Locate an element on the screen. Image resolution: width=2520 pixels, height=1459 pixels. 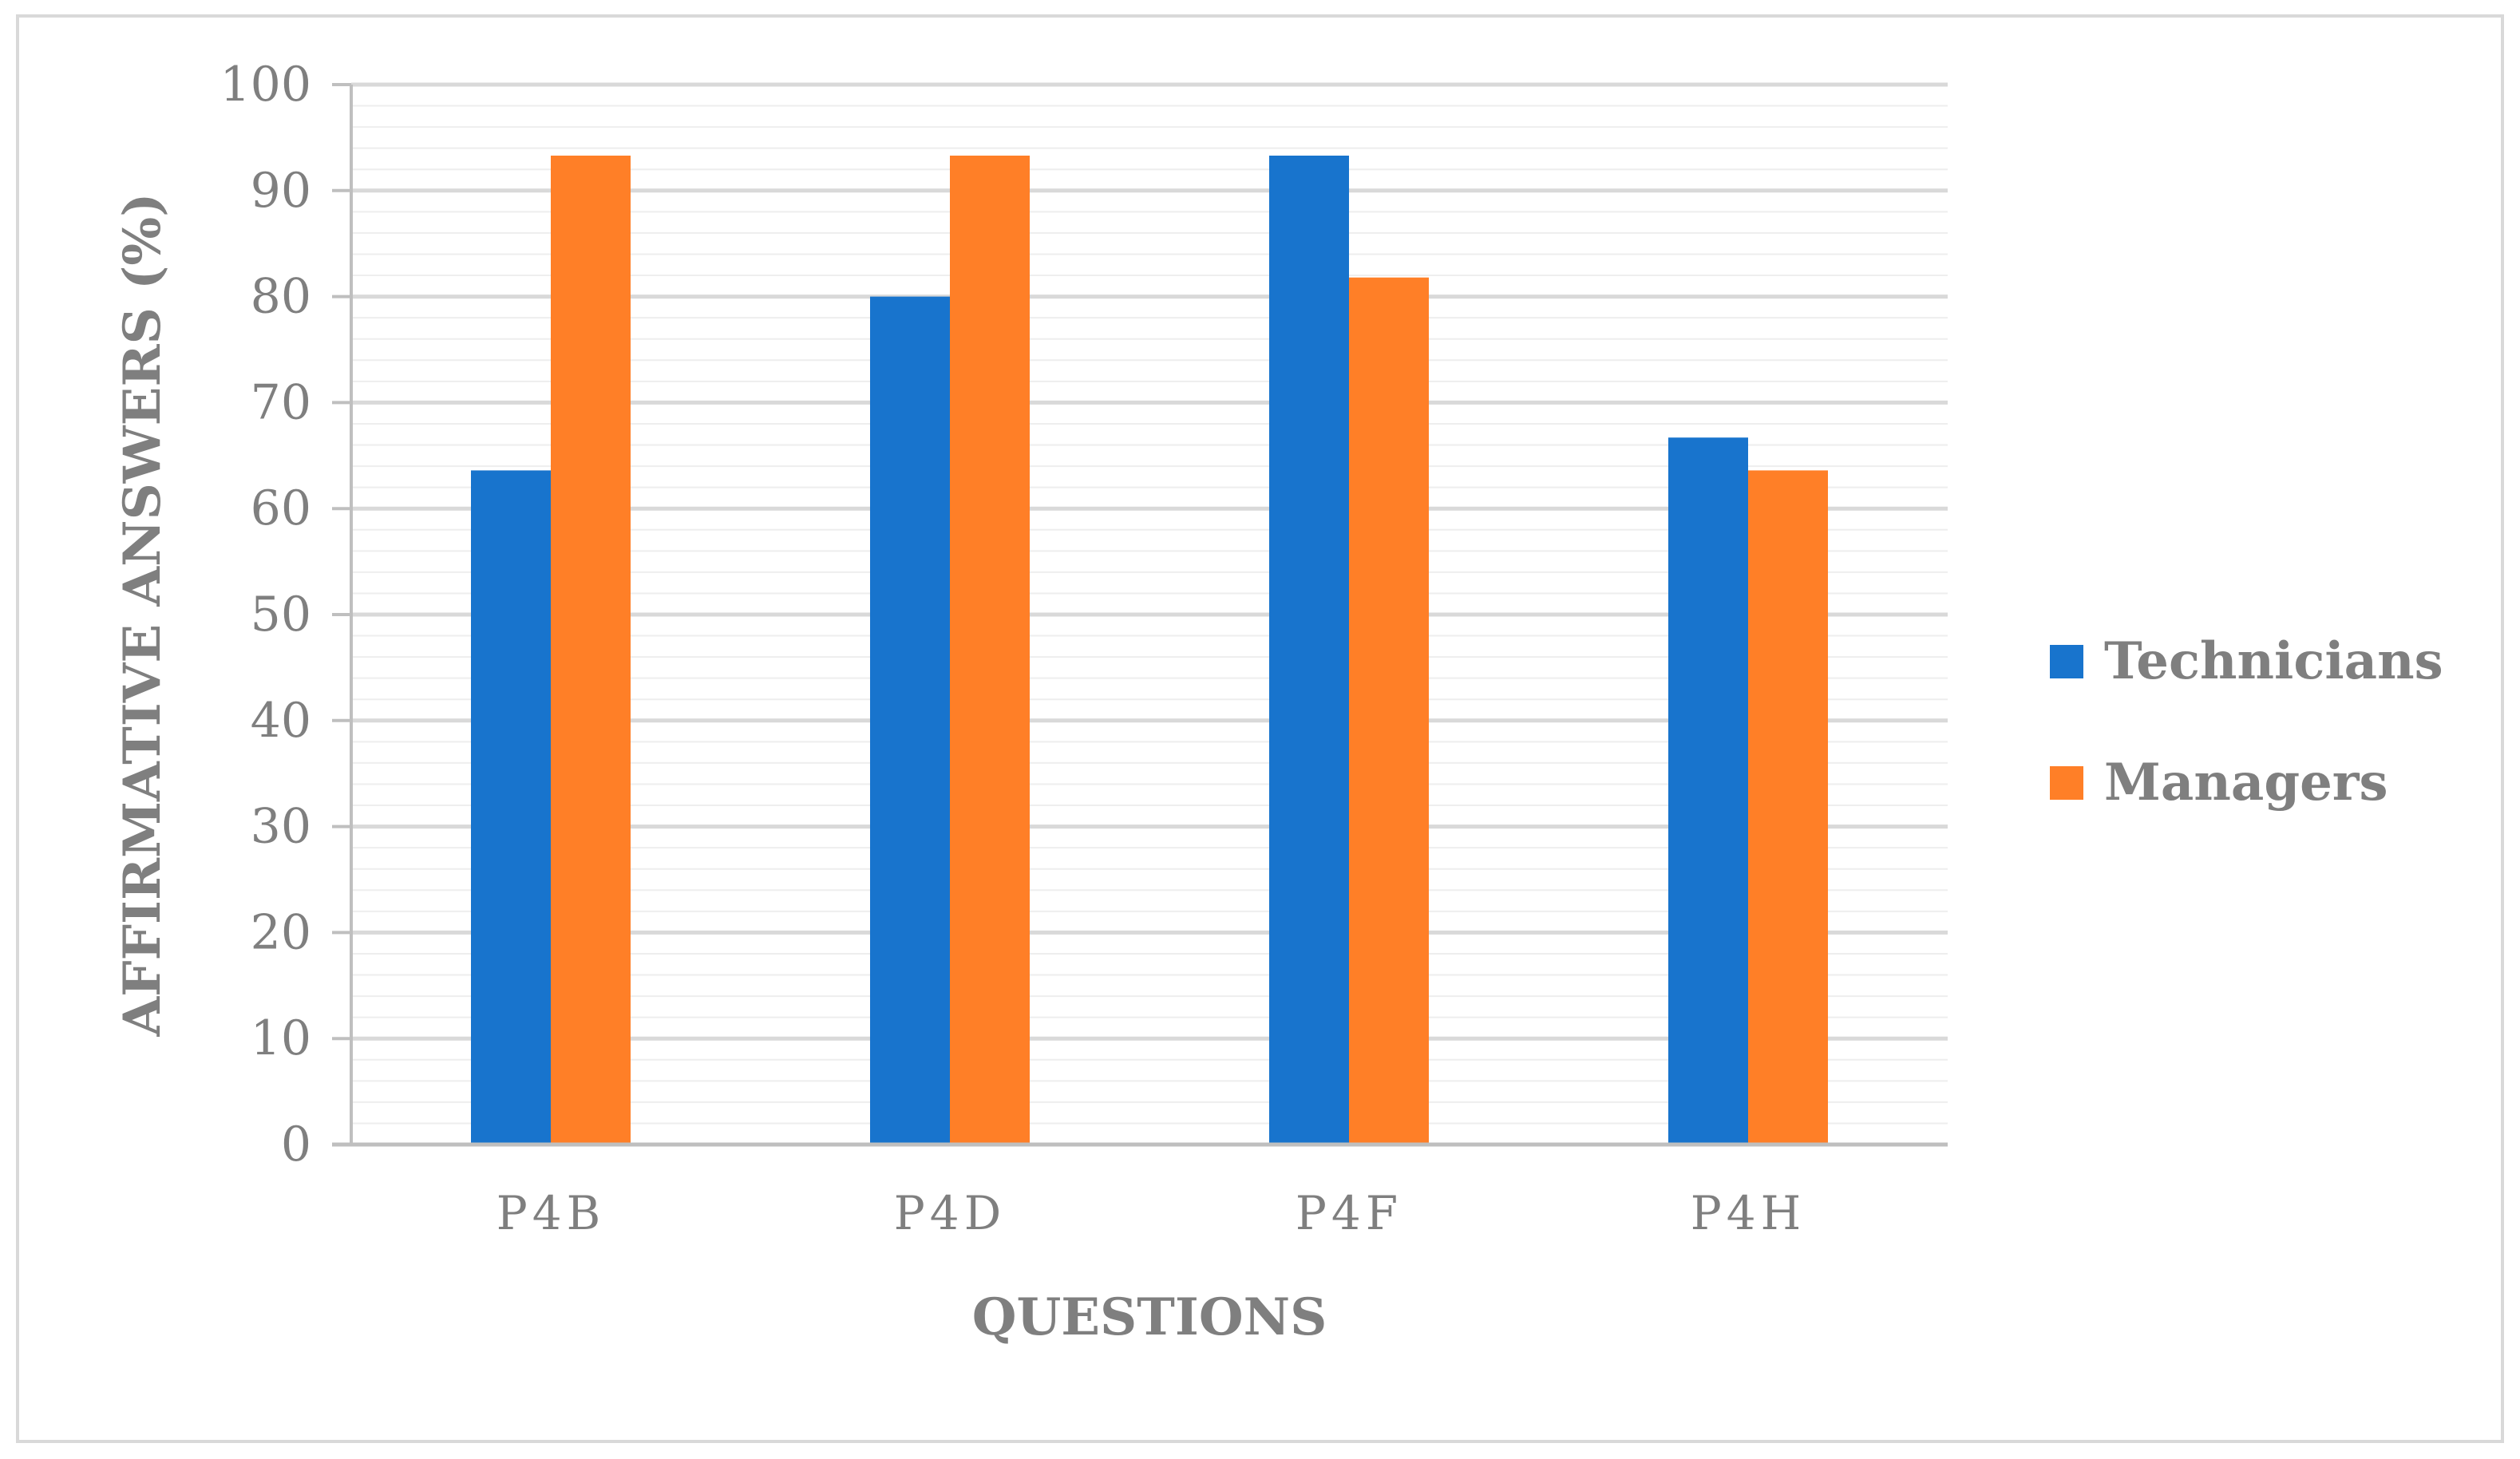
x-tick-label: P4H is located at coordinates (1748, 1213).